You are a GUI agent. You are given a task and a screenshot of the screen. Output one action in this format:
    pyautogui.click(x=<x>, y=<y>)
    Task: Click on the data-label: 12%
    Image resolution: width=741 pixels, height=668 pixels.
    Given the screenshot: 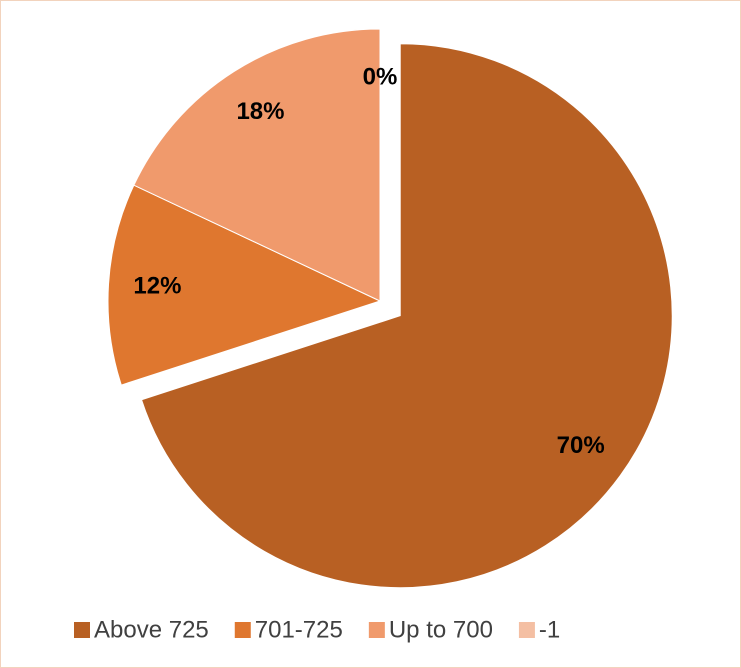 What is the action you would take?
    pyautogui.click(x=157, y=285)
    